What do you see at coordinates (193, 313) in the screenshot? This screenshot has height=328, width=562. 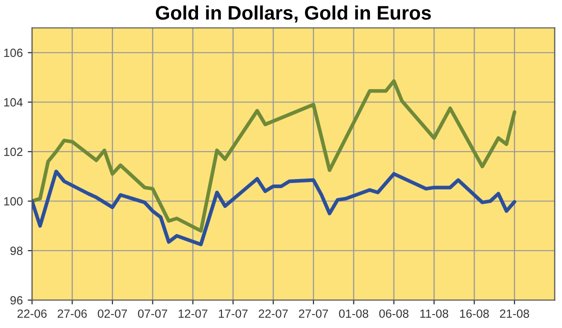 I see `x-tick-label: 12-07` at bounding box center [193, 313].